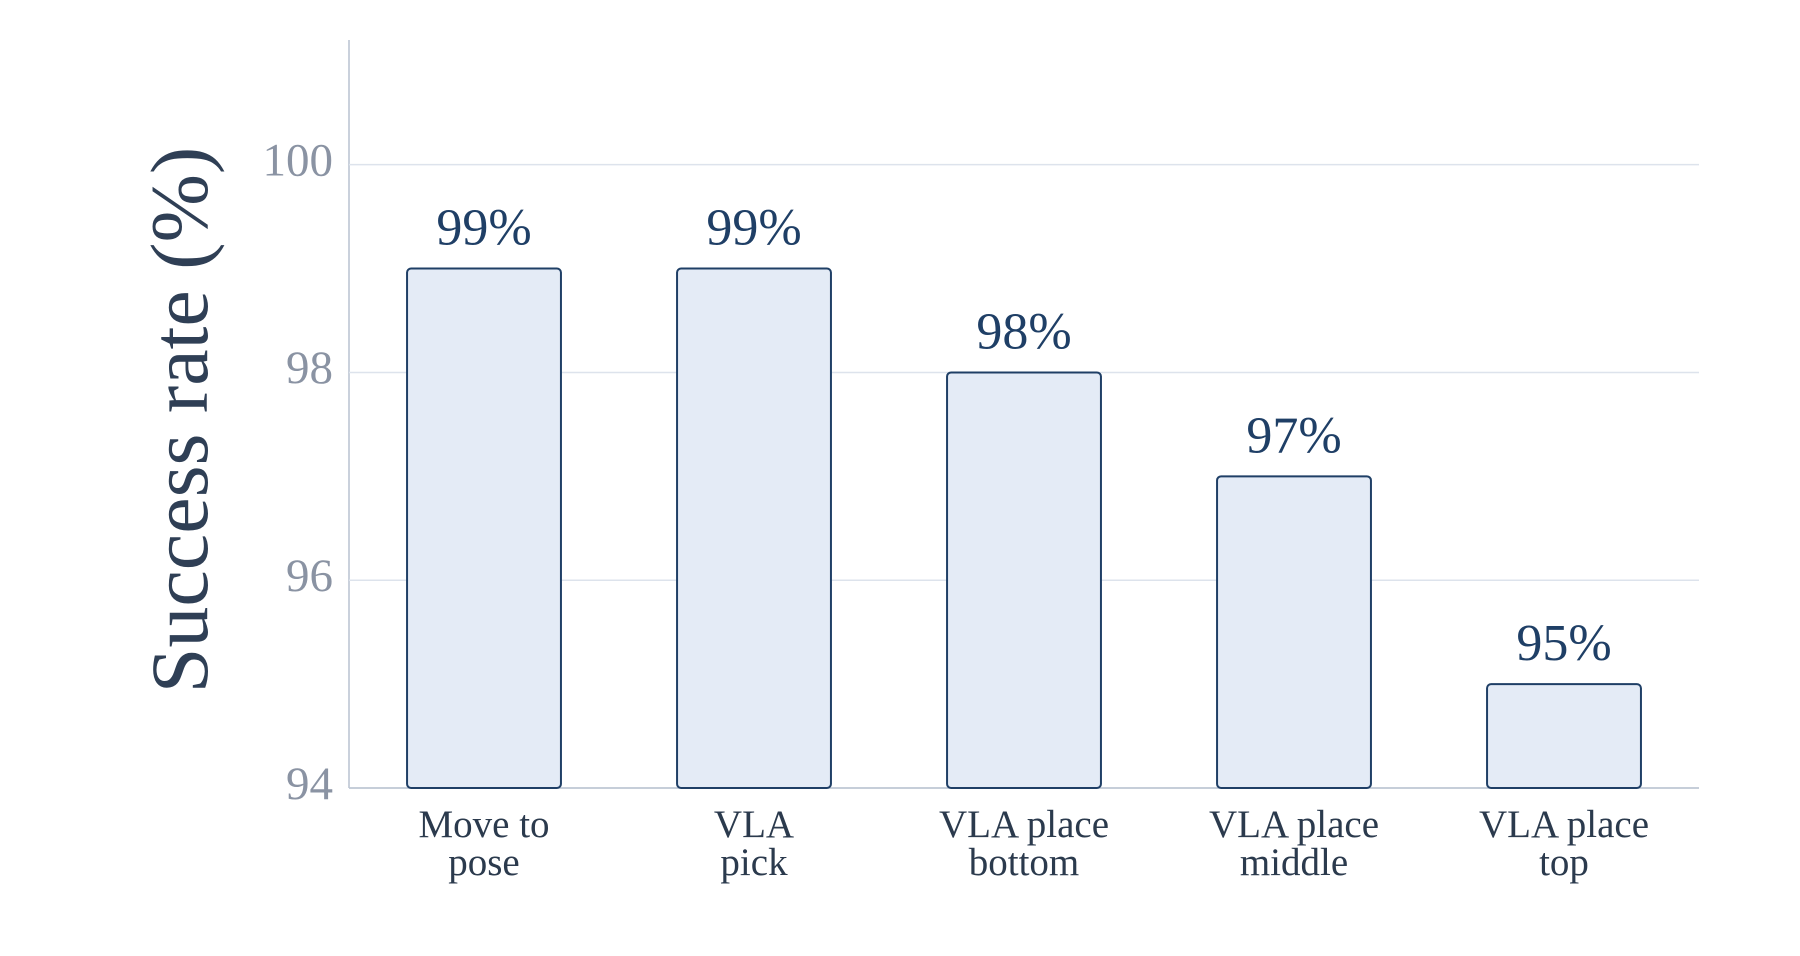 This screenshot has width=1800, height=956. I want to click on x-tick-label: VLA place middle, so click(1293, 843).